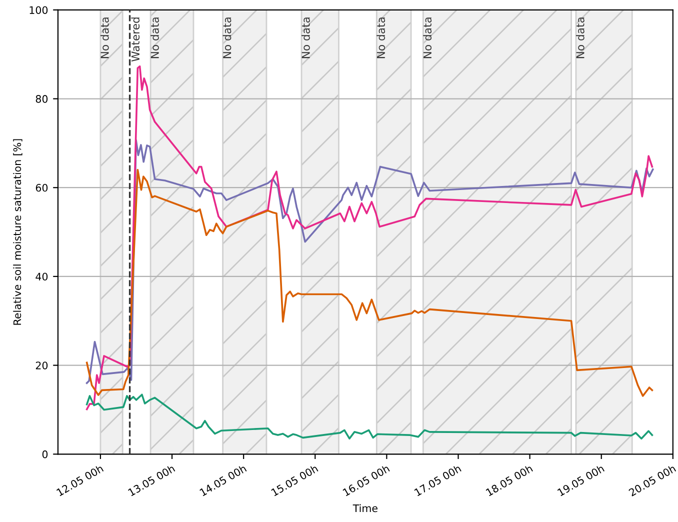 The image size is (678, 522). Describe the element at coordinates (42, 276) in the screenshot. I see `y-tick-label: 40` at that location.